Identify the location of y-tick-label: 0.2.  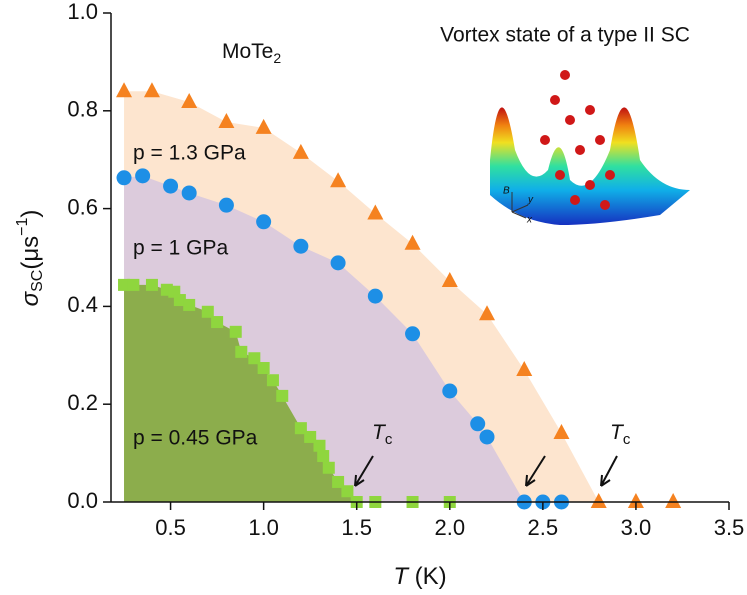
(82, 402).